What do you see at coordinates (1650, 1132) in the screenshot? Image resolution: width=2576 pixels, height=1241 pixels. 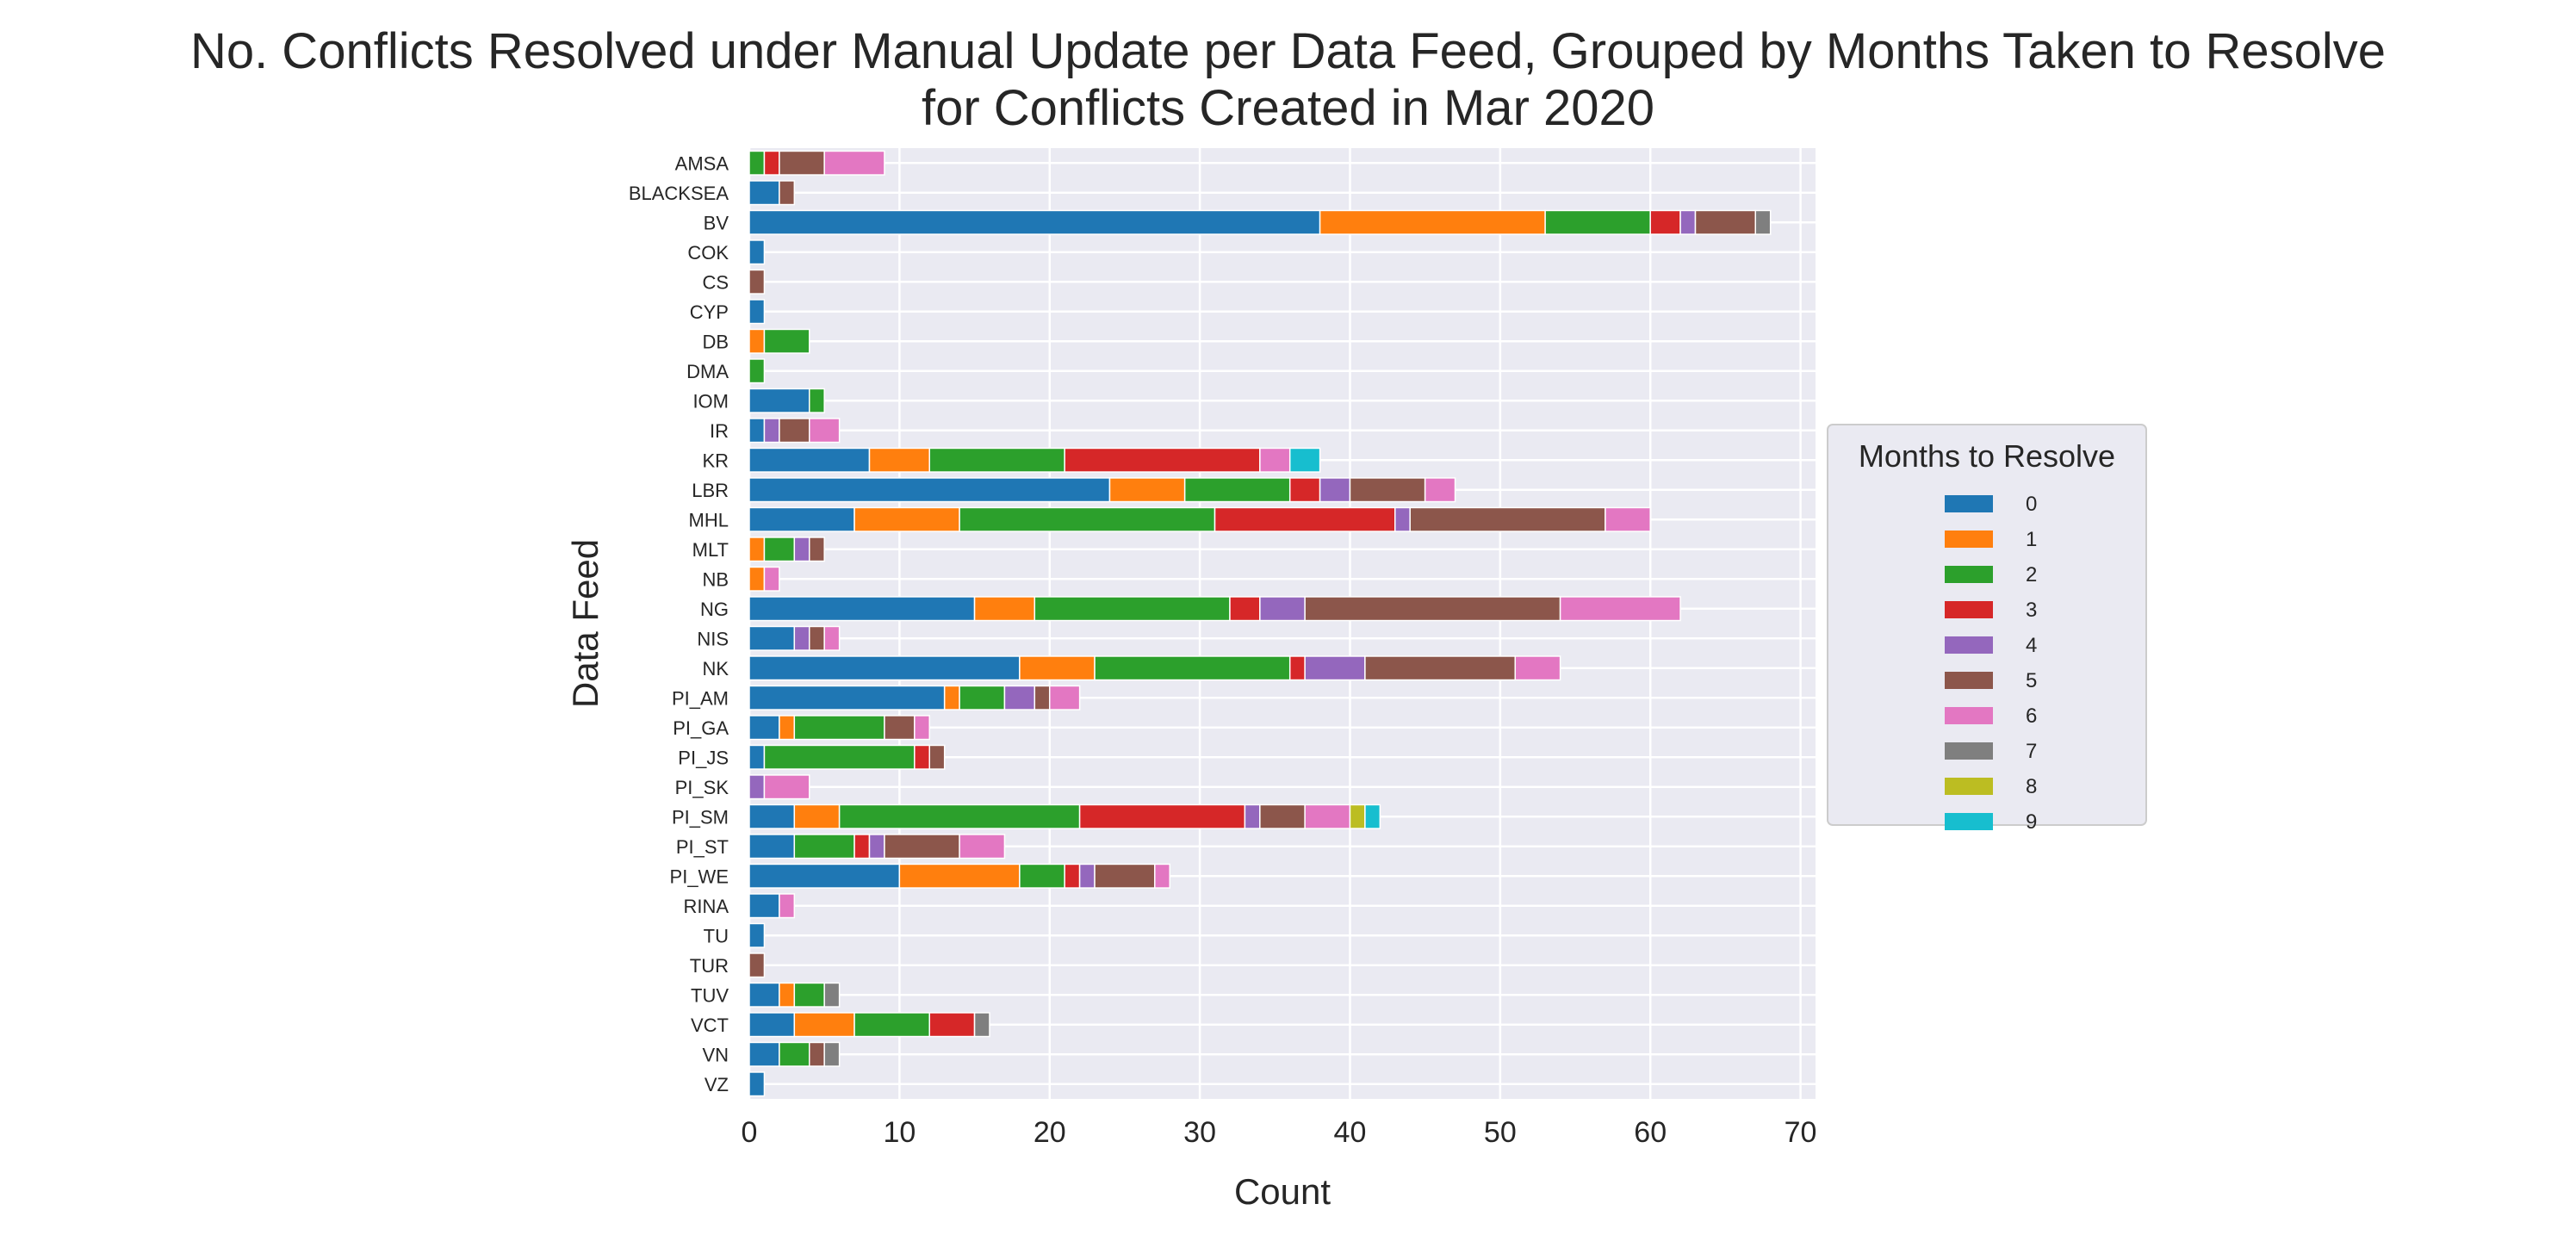 I see `x-tick-label: 60` at bounding box center [1650, 1132].